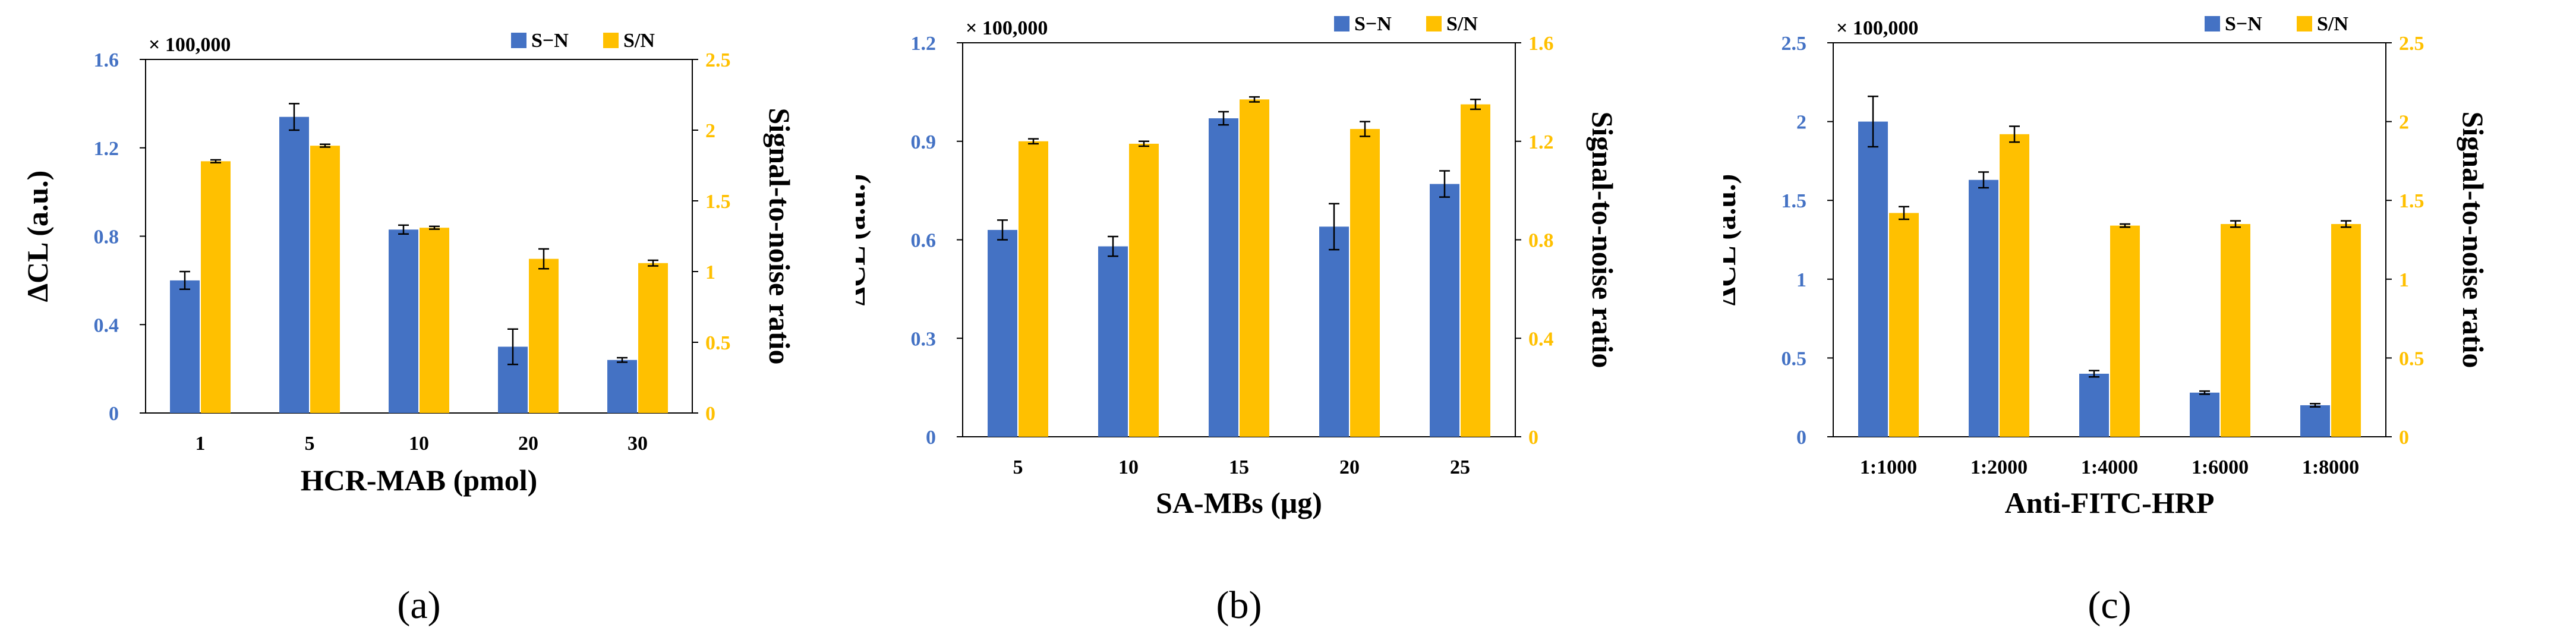  Describe the element at coordinates (2110, 502) in the screenshot. I see `x-axis-title: Anti-FITC-HRP` at that location.